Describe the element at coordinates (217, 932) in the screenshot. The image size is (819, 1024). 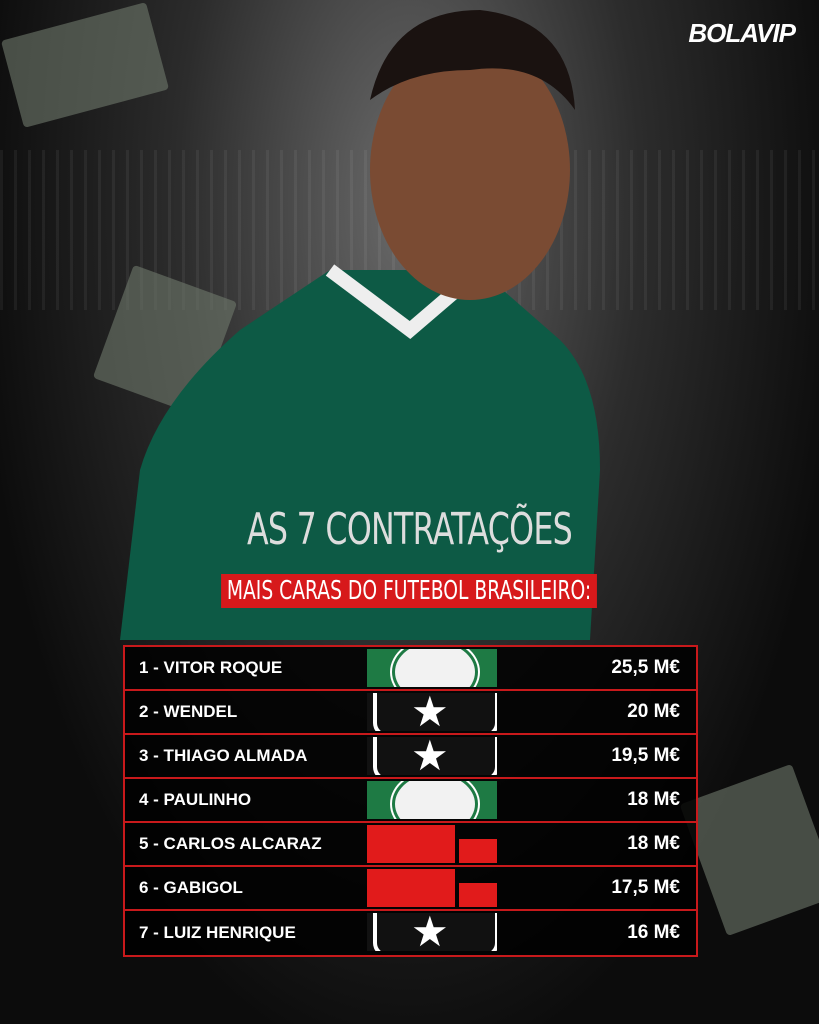
I see `player-name: 7 - LUIZ HENRIQUE` at that location.